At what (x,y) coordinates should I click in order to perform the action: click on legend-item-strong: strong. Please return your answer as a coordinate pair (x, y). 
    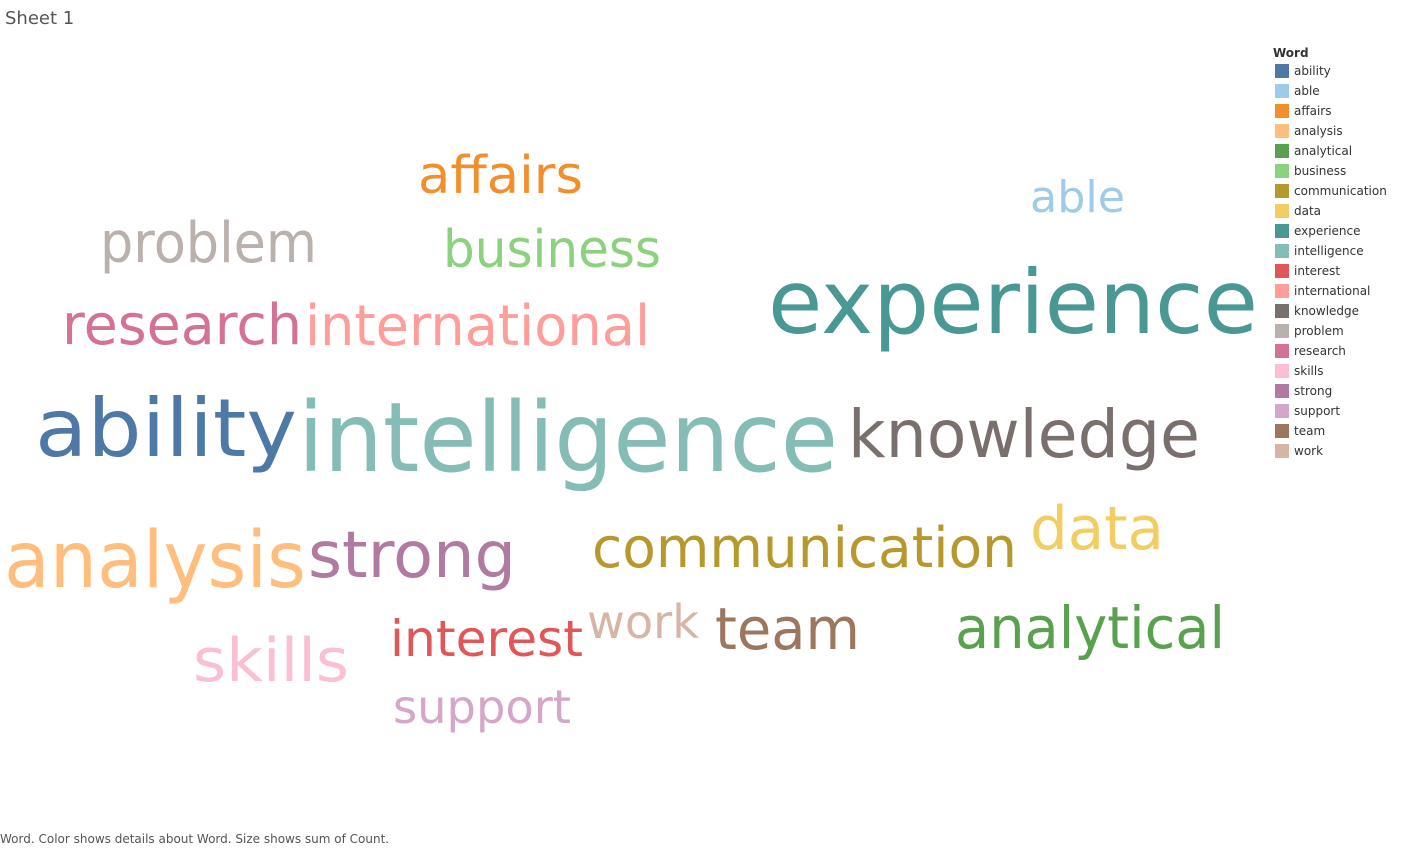
    Looking at the image, I should click on (1338, 391).